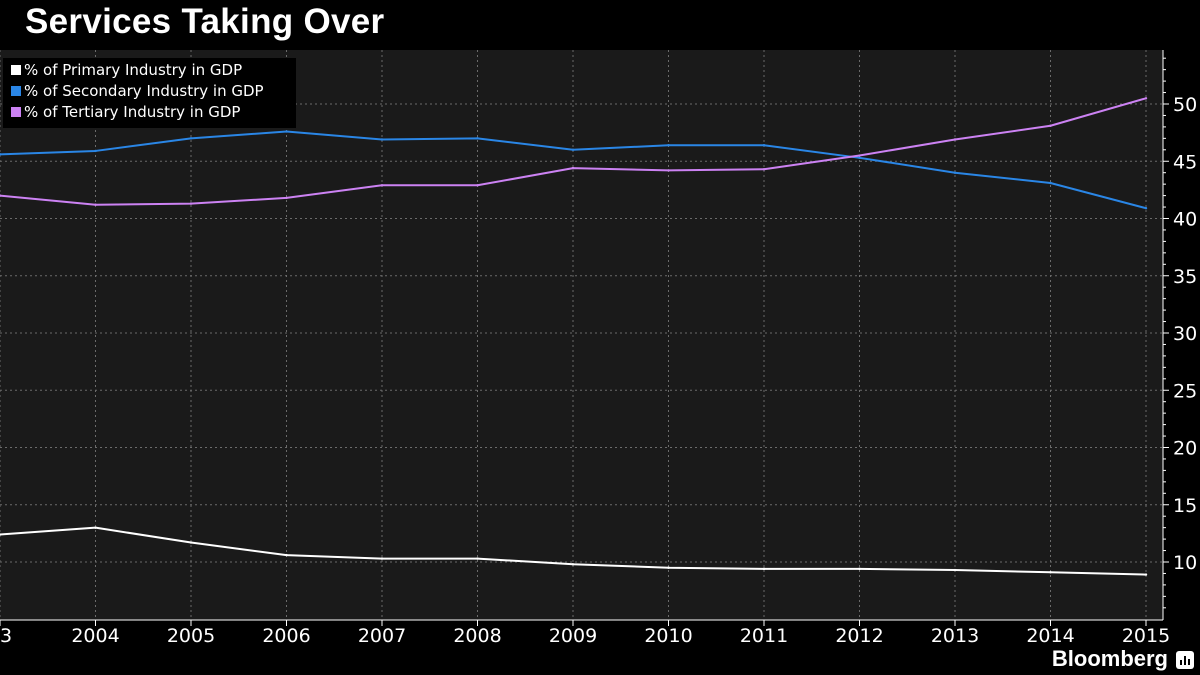  What do you see at coordinates (1185, 449) in the screenshot?
I see `y-tick-label: 20` at bounding box center [1185, 449].